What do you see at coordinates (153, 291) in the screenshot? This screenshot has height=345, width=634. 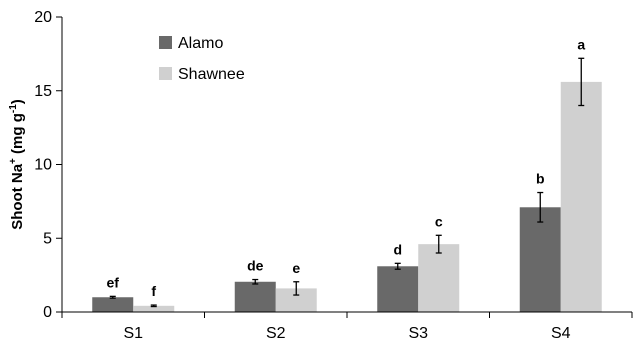 I see `significance-label: f` at bounding box center [153, 291].